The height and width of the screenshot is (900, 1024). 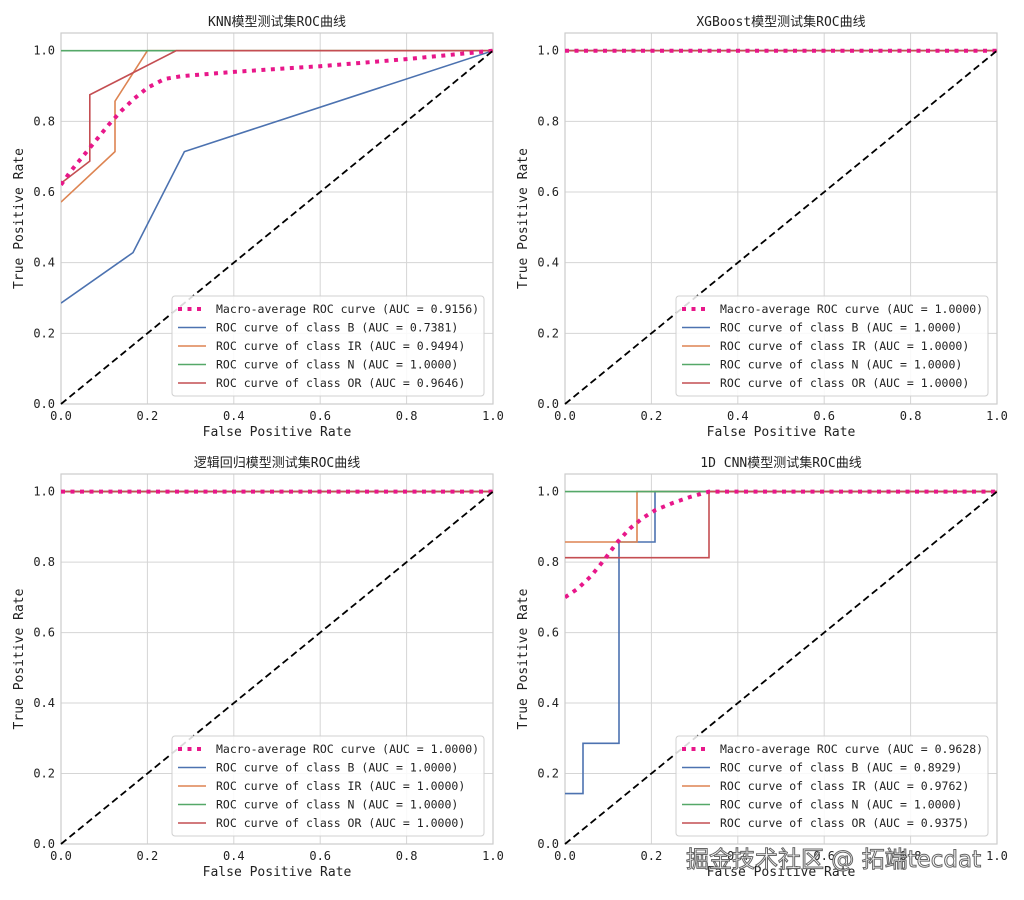 I want to click on legend-entry: ROC curve of class B (AUC = 0.8929), so click(x=841, y=768).